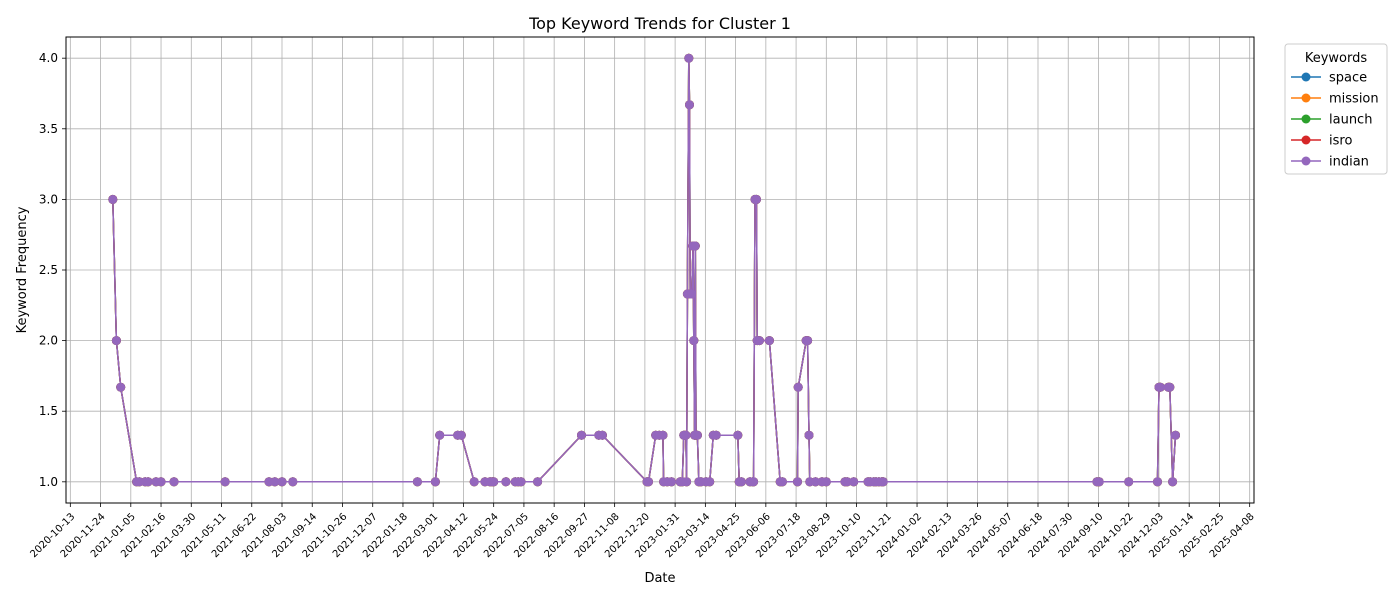 The height and width of the screenshot is (600, 1400). Describe the element at coordinates (1306, 77) in the screenshot. I see `legend-marker-space` at that location.